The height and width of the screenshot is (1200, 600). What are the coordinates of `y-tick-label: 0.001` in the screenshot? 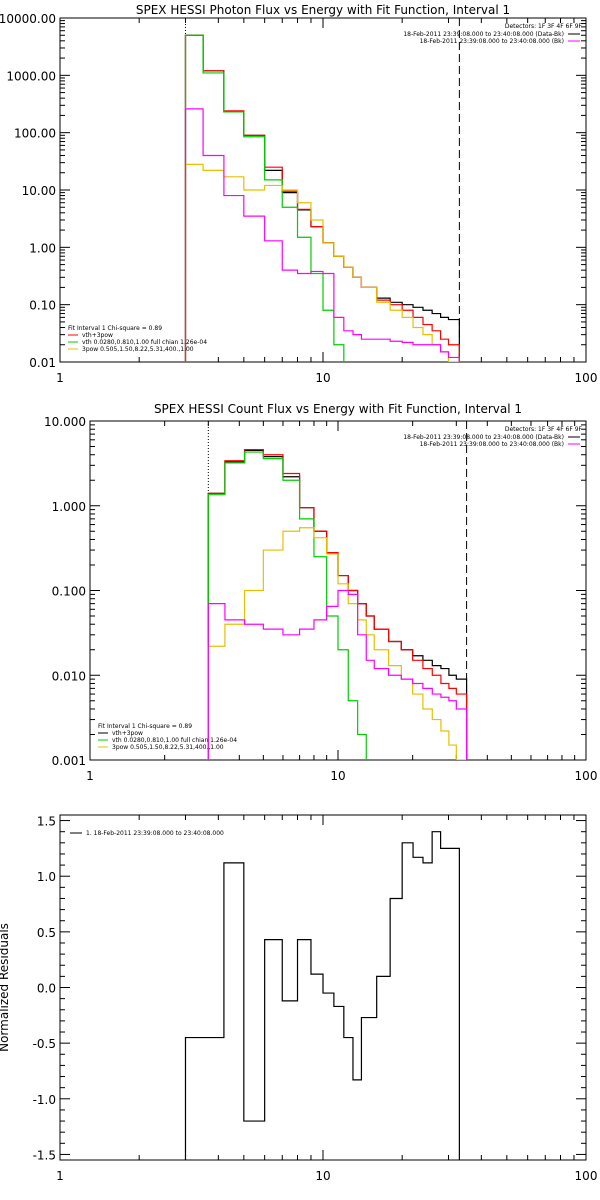 It's located at (69, 761).